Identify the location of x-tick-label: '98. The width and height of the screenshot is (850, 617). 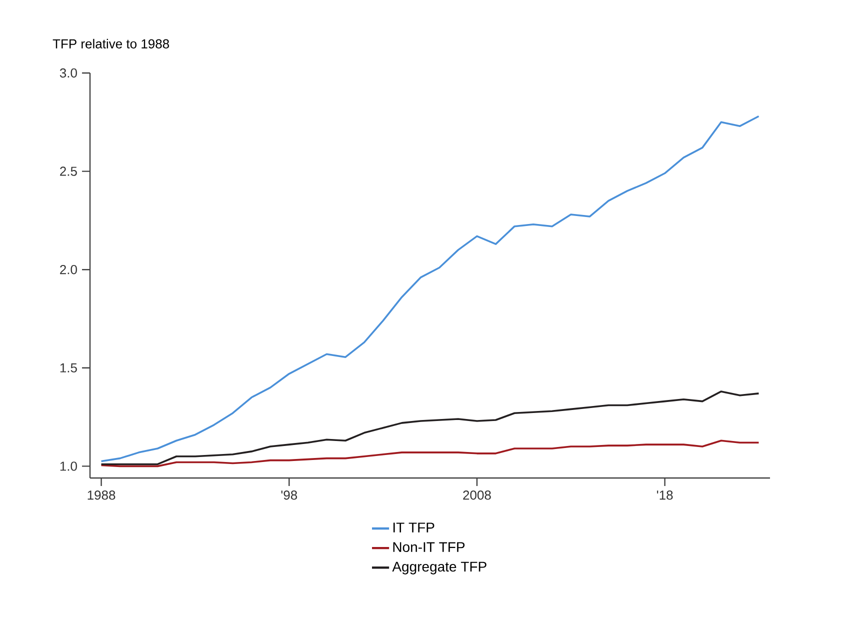
(289, 495).